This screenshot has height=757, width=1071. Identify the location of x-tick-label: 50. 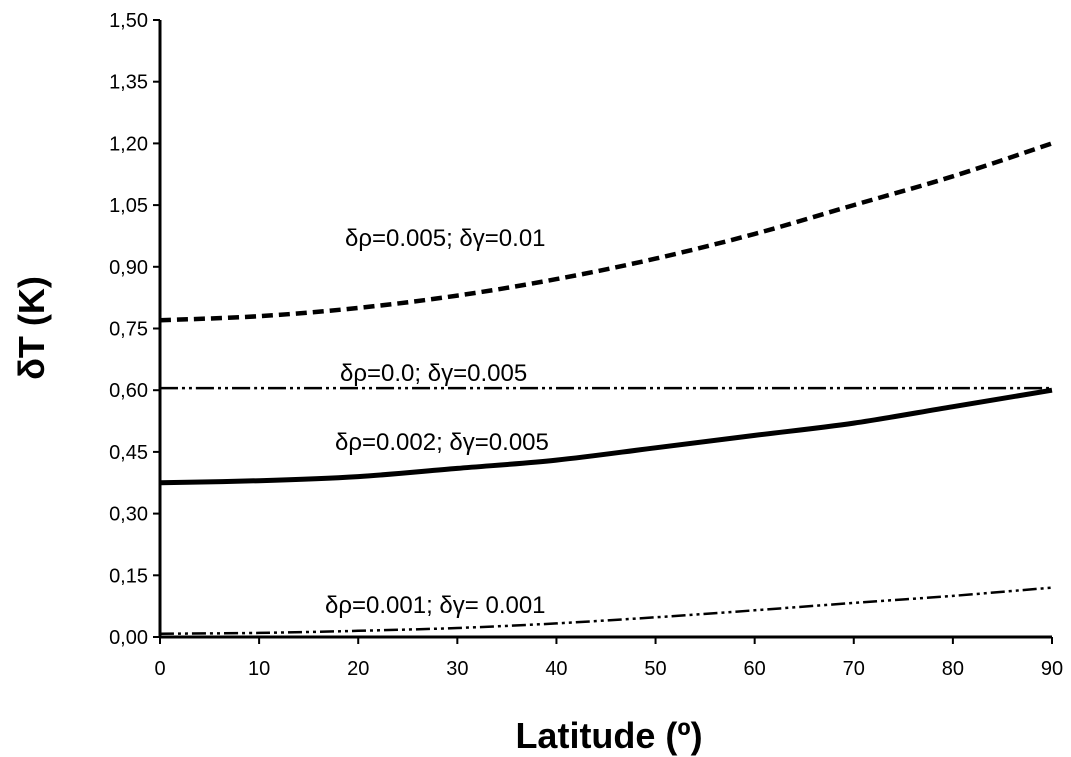
(655, 669).